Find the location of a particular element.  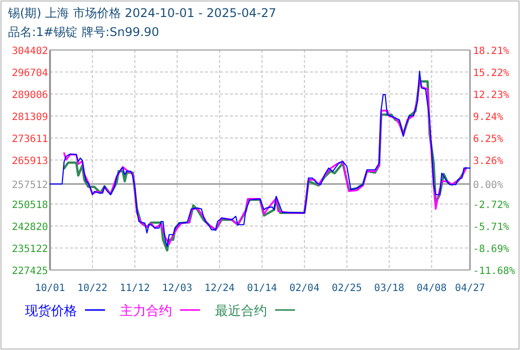

x-tick-label: 04/27 is located at coordinates (470, 288).